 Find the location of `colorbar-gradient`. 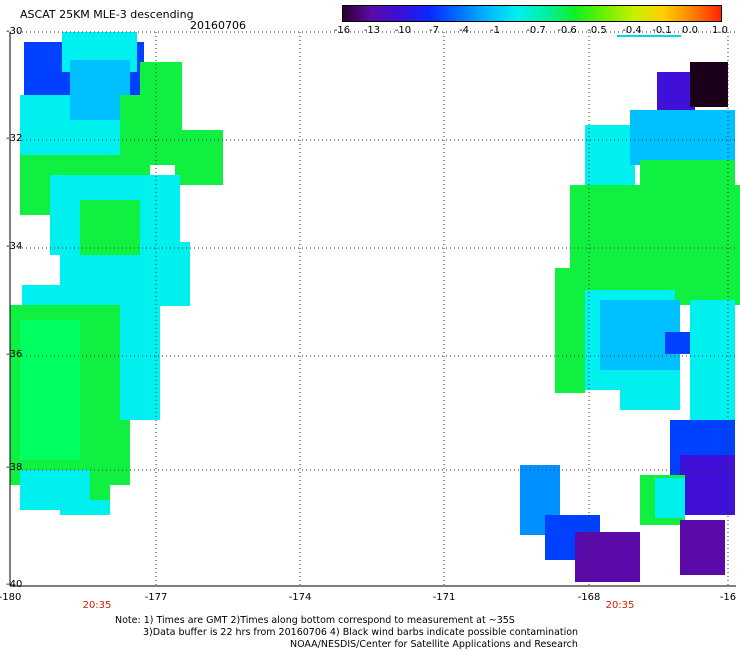

colorbar-gradient is located at coordinates (532, 13).